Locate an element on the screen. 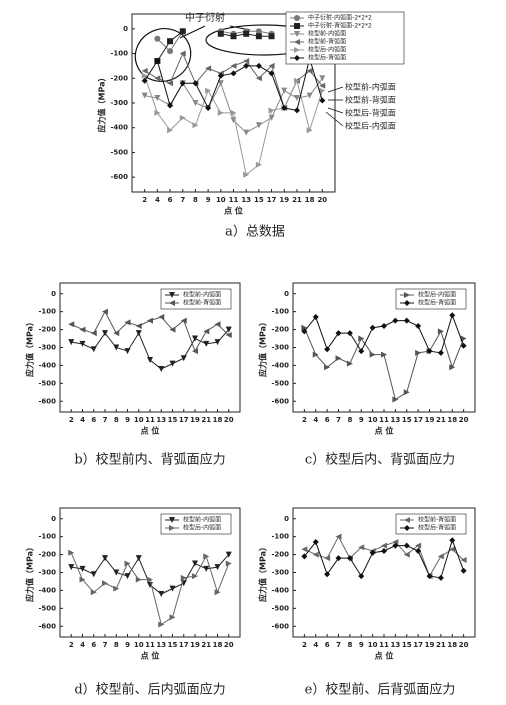 Image resolution: width=506 pixels, height=705 pixels. legend-marker is located at coordinates (297, 42).